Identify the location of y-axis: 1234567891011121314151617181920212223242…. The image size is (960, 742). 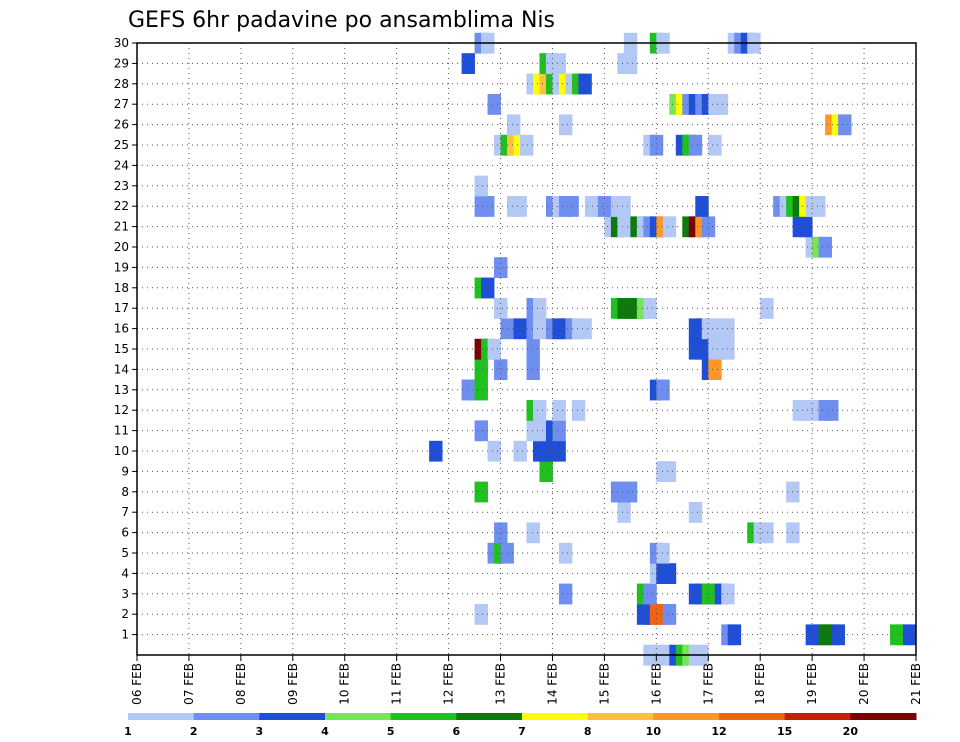
(125, 339).